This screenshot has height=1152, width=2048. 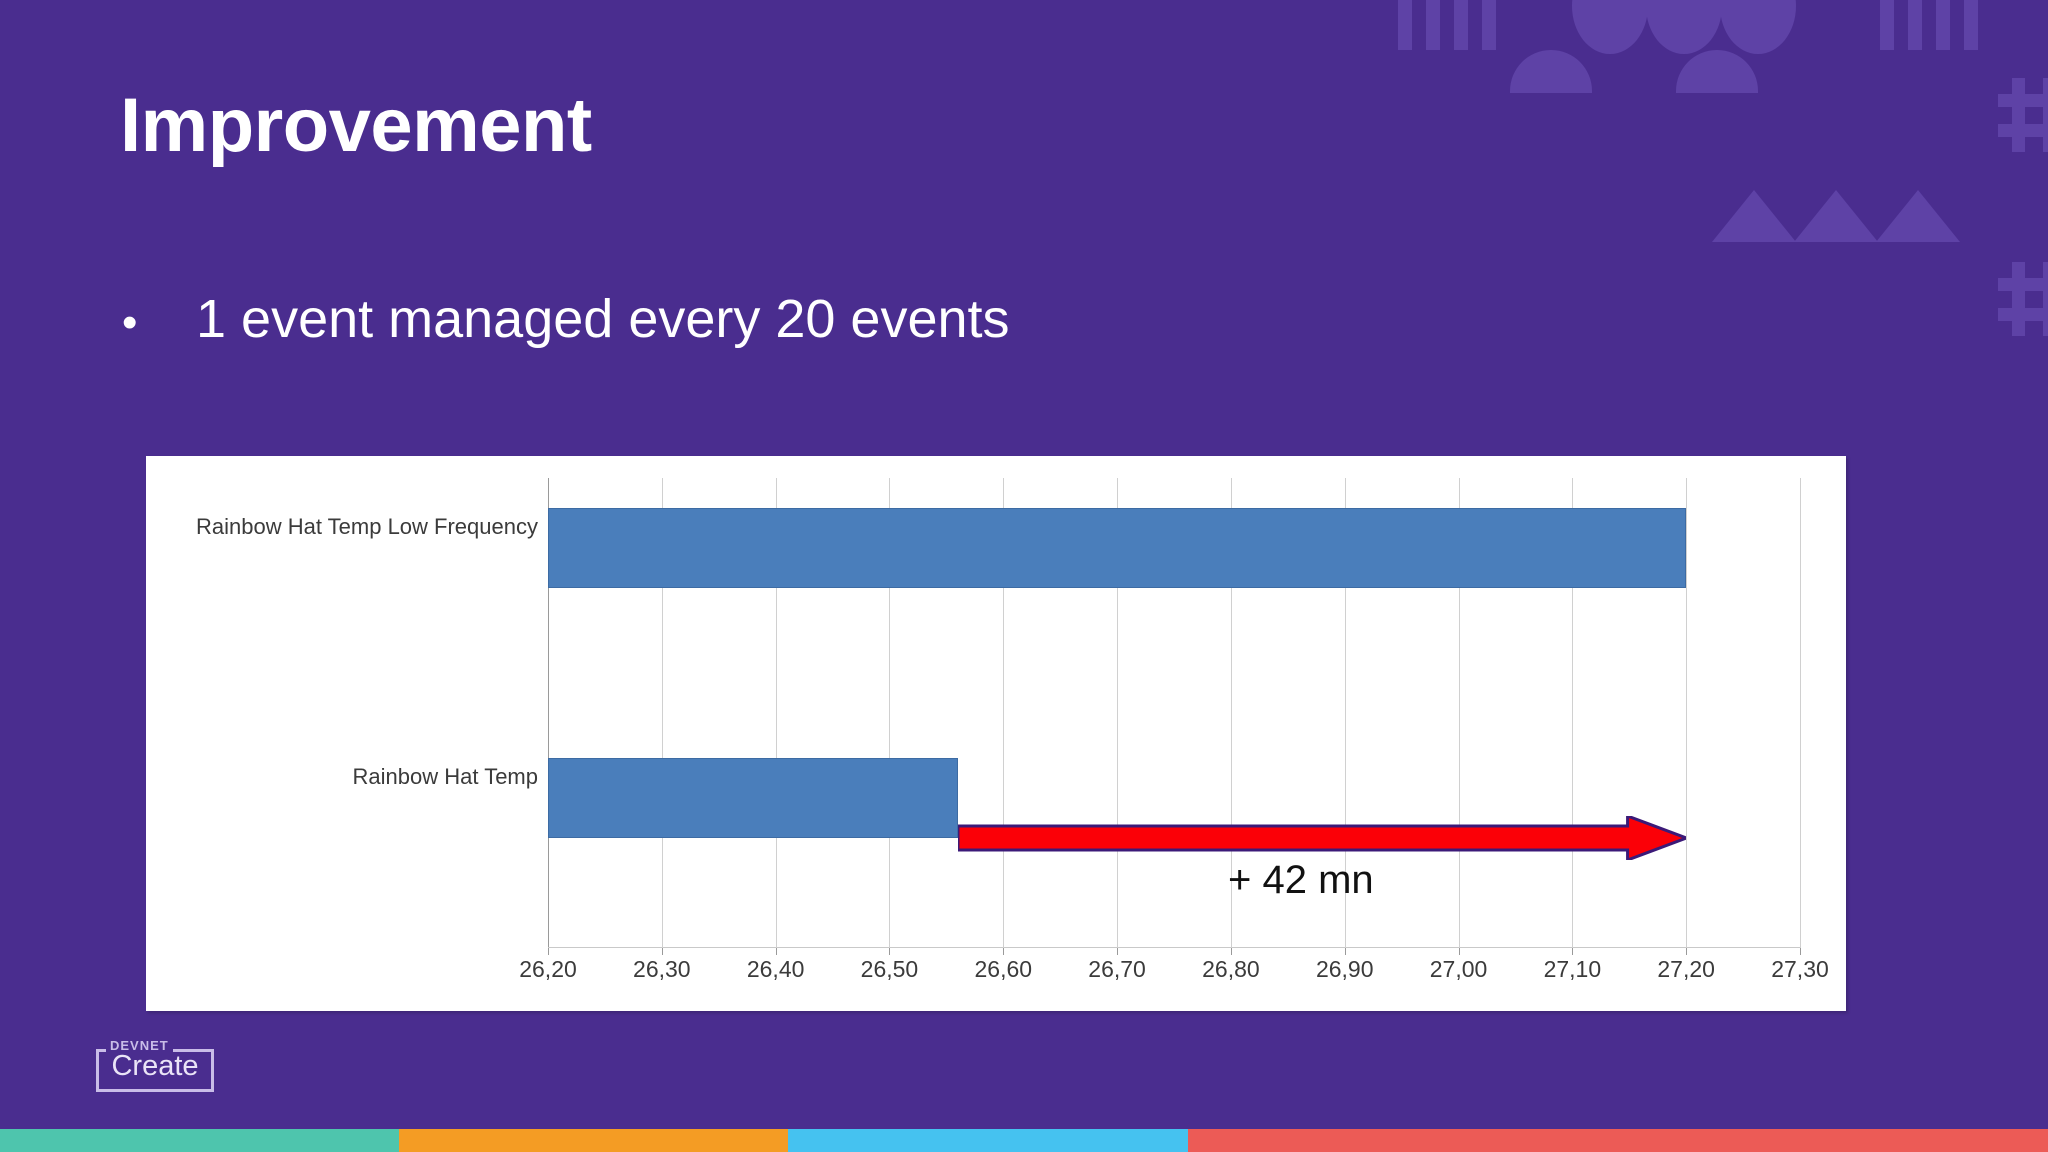 What do you see at coordinates (1301, 880) in the screenshot?
I see `arrow-label: + 42 mn` at bounding box center [1301, 880].